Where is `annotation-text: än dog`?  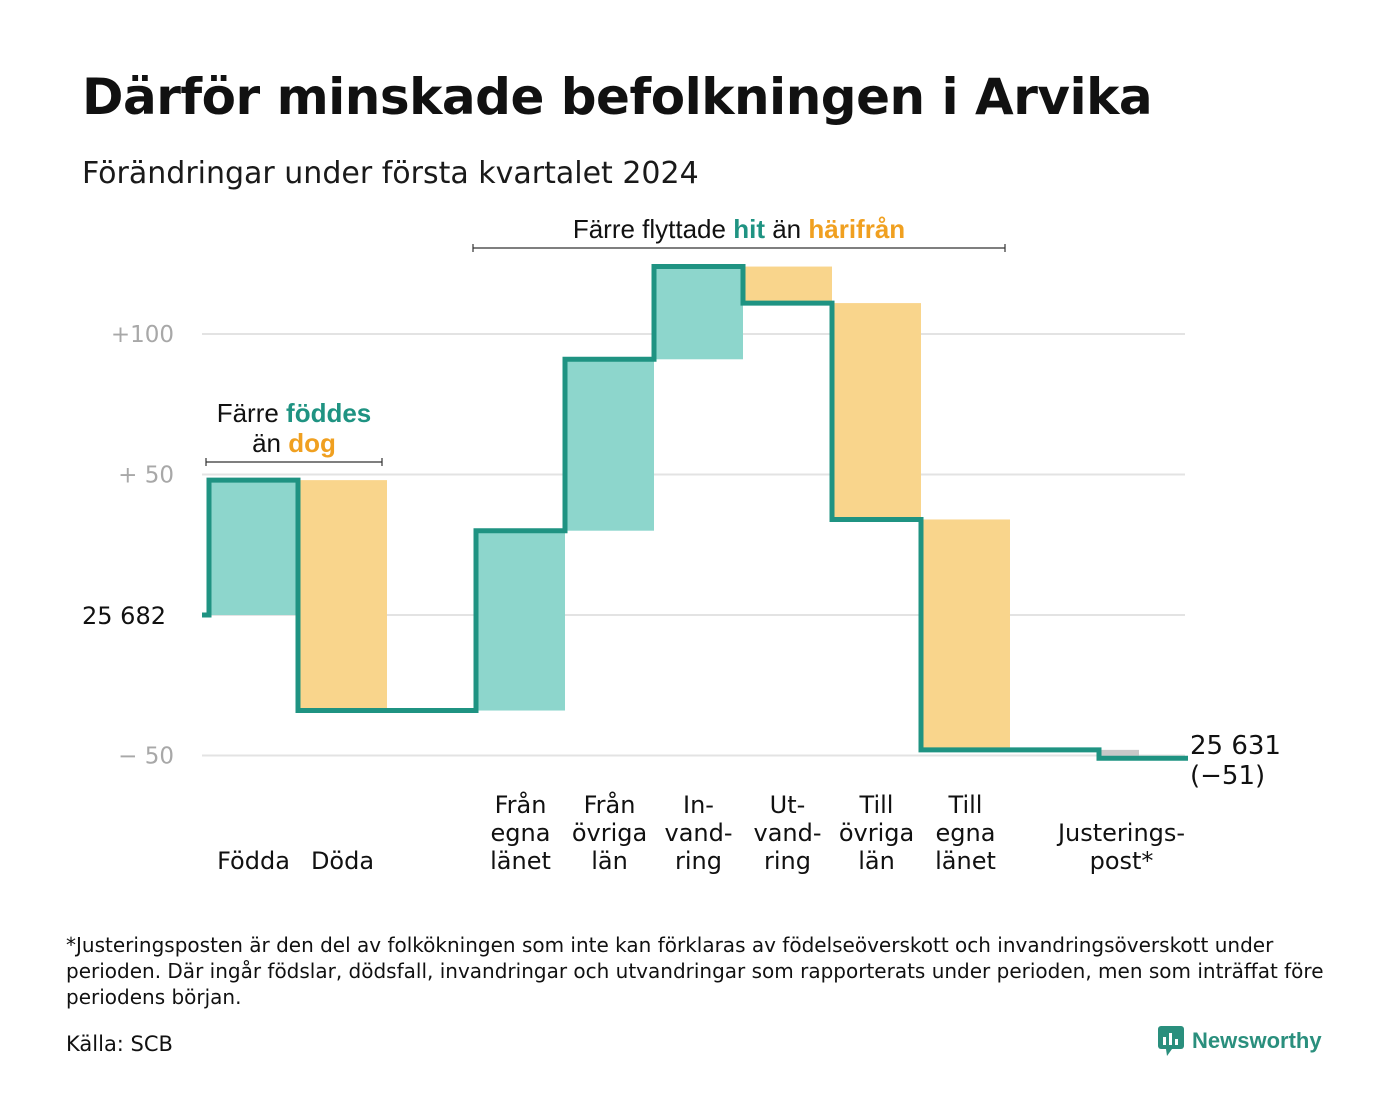 annotation-text: än dog is located at coordinates (294, 443).